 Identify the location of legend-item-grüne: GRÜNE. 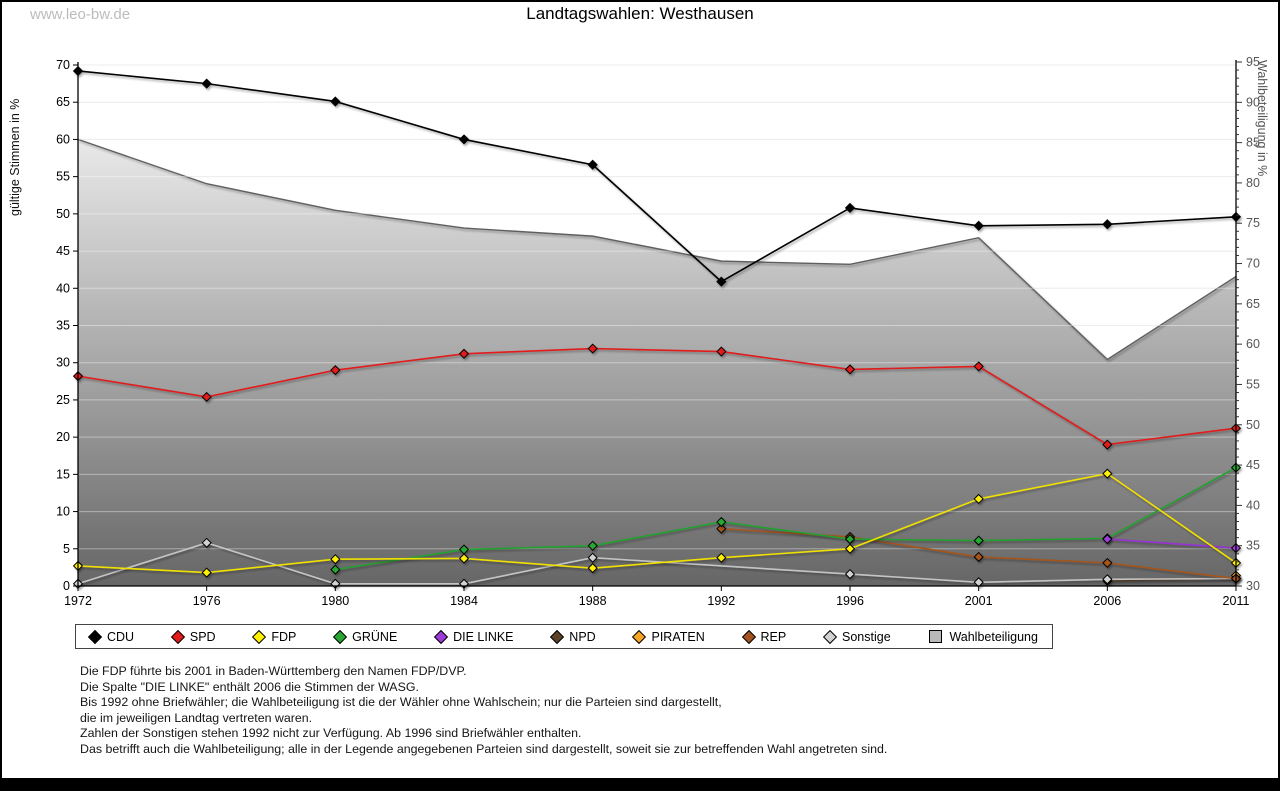
(365, 636).